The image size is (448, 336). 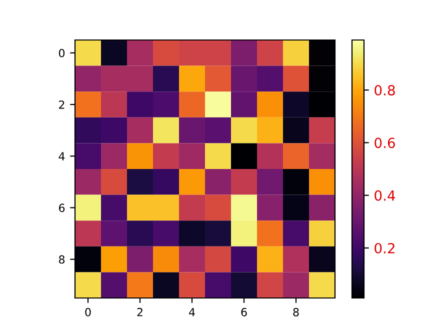 What do you see at coordinates (139, 312) in the screenshot?
I see `x-tick-label: 2` at bounding box center [139, 312].